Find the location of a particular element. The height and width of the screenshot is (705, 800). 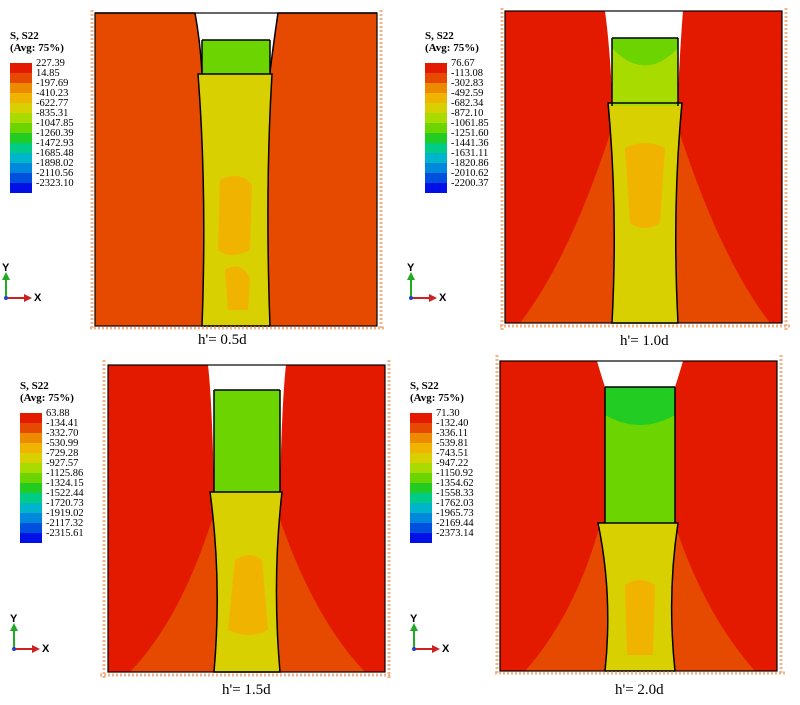

legend-value: -2200.37 is located at coordinates (470, 183).